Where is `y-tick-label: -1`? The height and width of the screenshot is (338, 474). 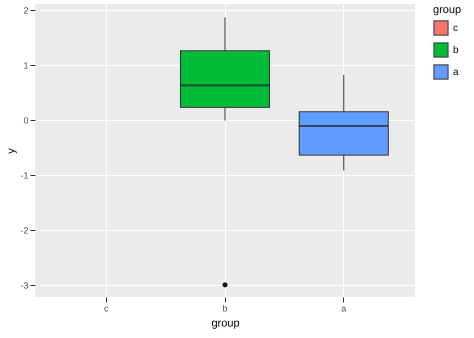
y-tick-label: -1 is located at coordinates (24, 175).